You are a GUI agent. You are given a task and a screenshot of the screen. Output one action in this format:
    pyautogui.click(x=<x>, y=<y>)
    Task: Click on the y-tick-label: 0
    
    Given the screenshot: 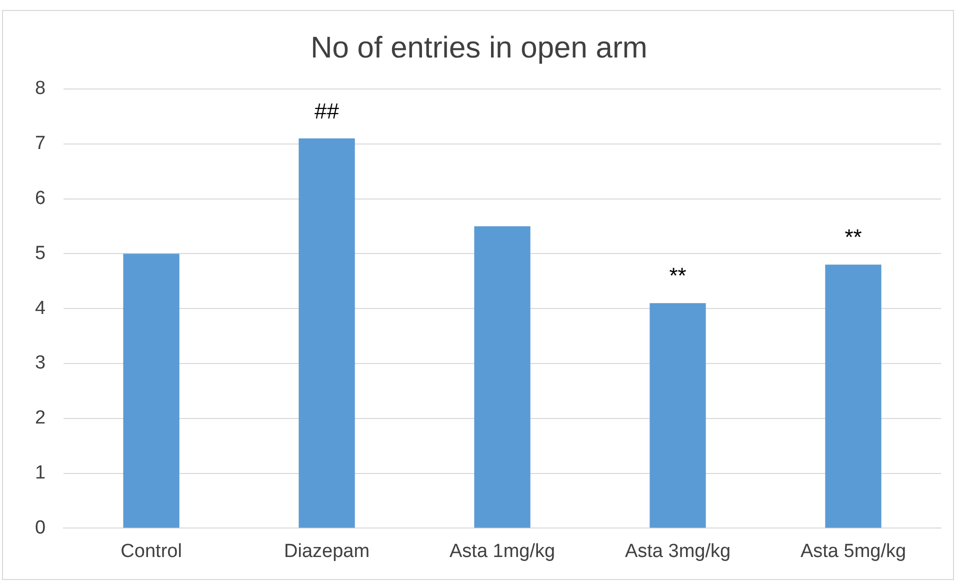 What is the action you would take?
    pyautogui.click(x=40, y=527)
    